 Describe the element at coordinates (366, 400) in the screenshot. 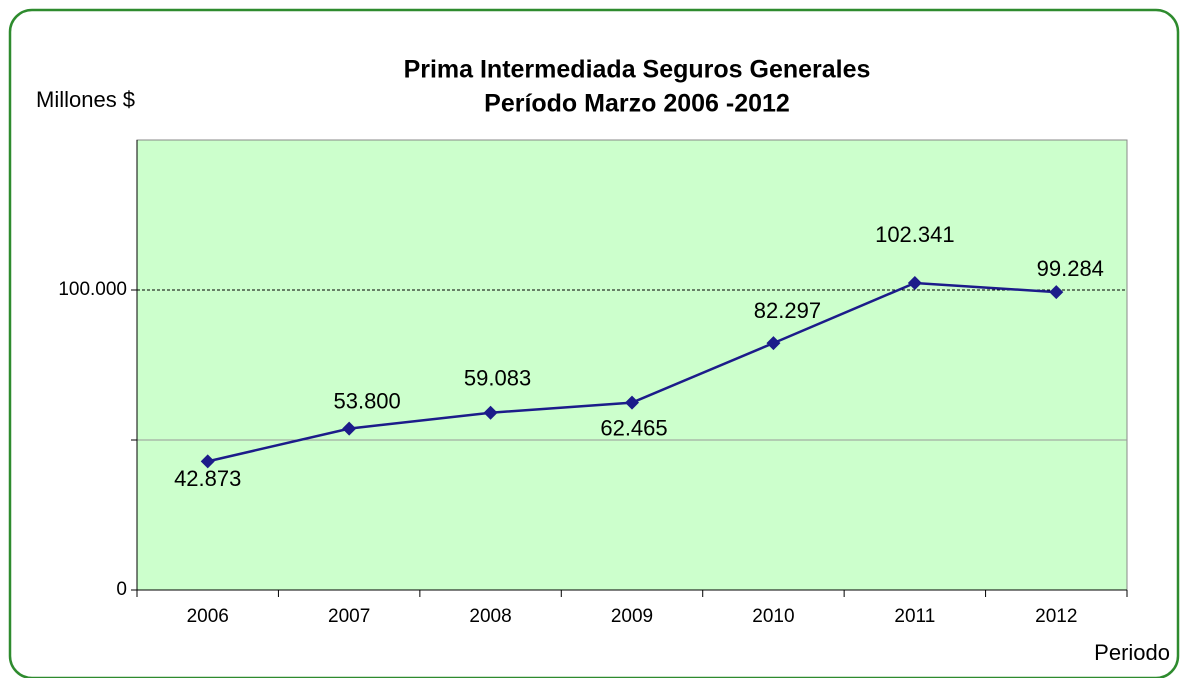

I see `data-label: 53.800` at that location.